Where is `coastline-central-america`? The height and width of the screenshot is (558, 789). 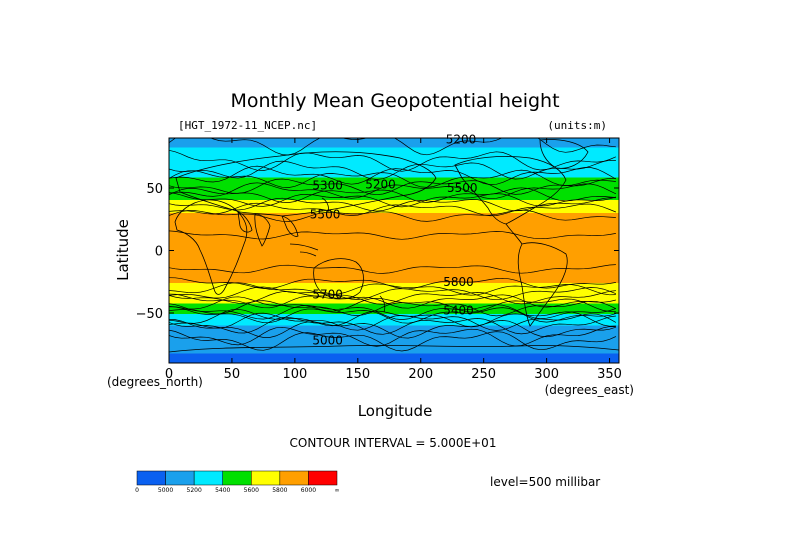 coastline-central-america is located at coordinates (514, 234).